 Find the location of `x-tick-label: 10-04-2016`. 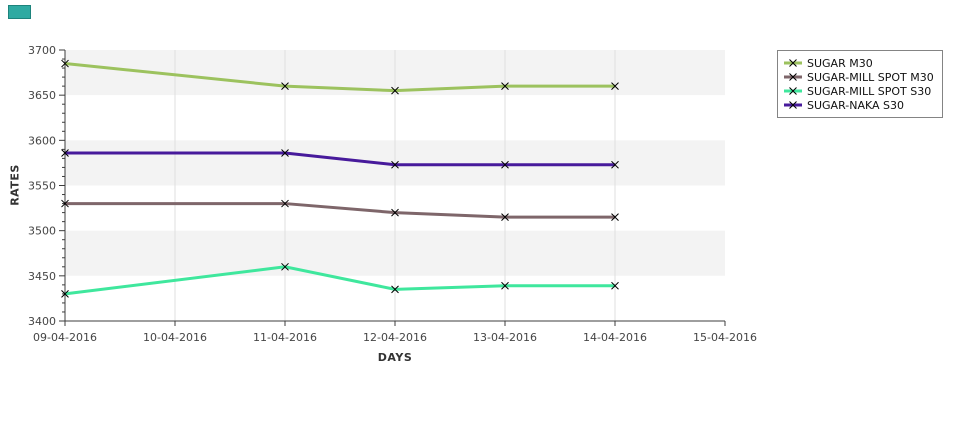

x-tick-label: 10-04-2016 is located at coordinates (175, 337).